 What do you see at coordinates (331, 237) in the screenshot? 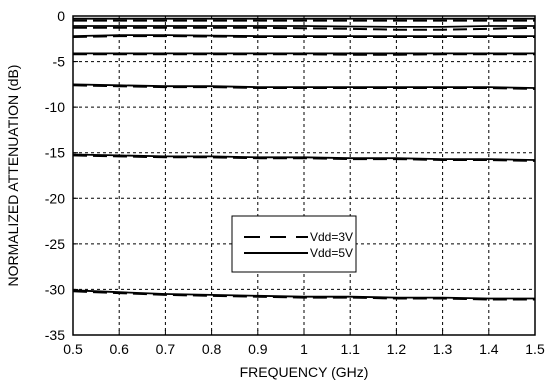
I see `legend-label: Vdd=3V` at bounding box center [331, 237].